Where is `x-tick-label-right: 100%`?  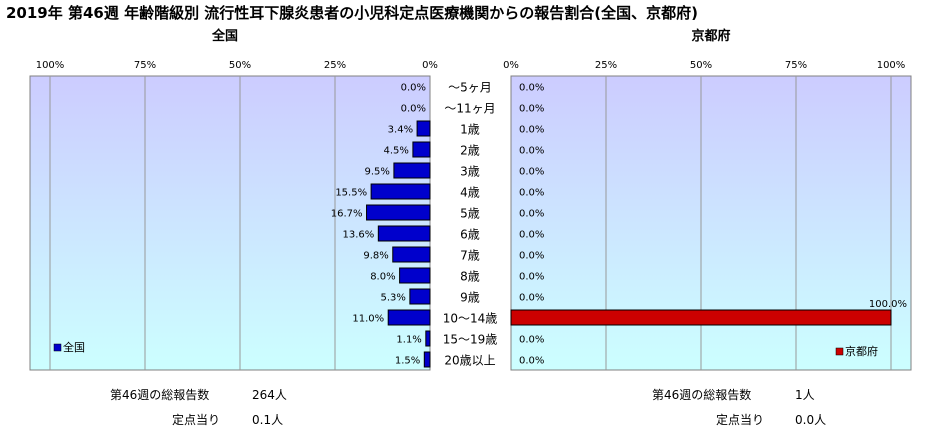 x-tick-label-right: 100% is located at coordinates (891, 65).